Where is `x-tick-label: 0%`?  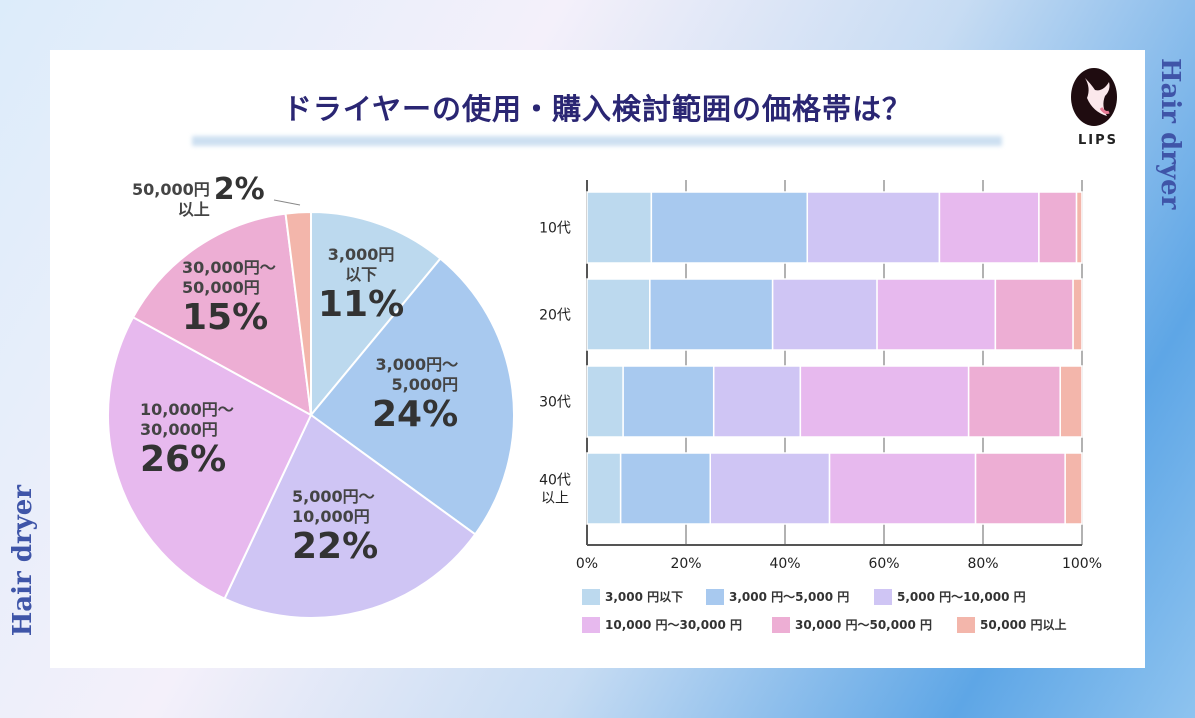 x-tick-label: 0% is located at coordinates (587, 564).